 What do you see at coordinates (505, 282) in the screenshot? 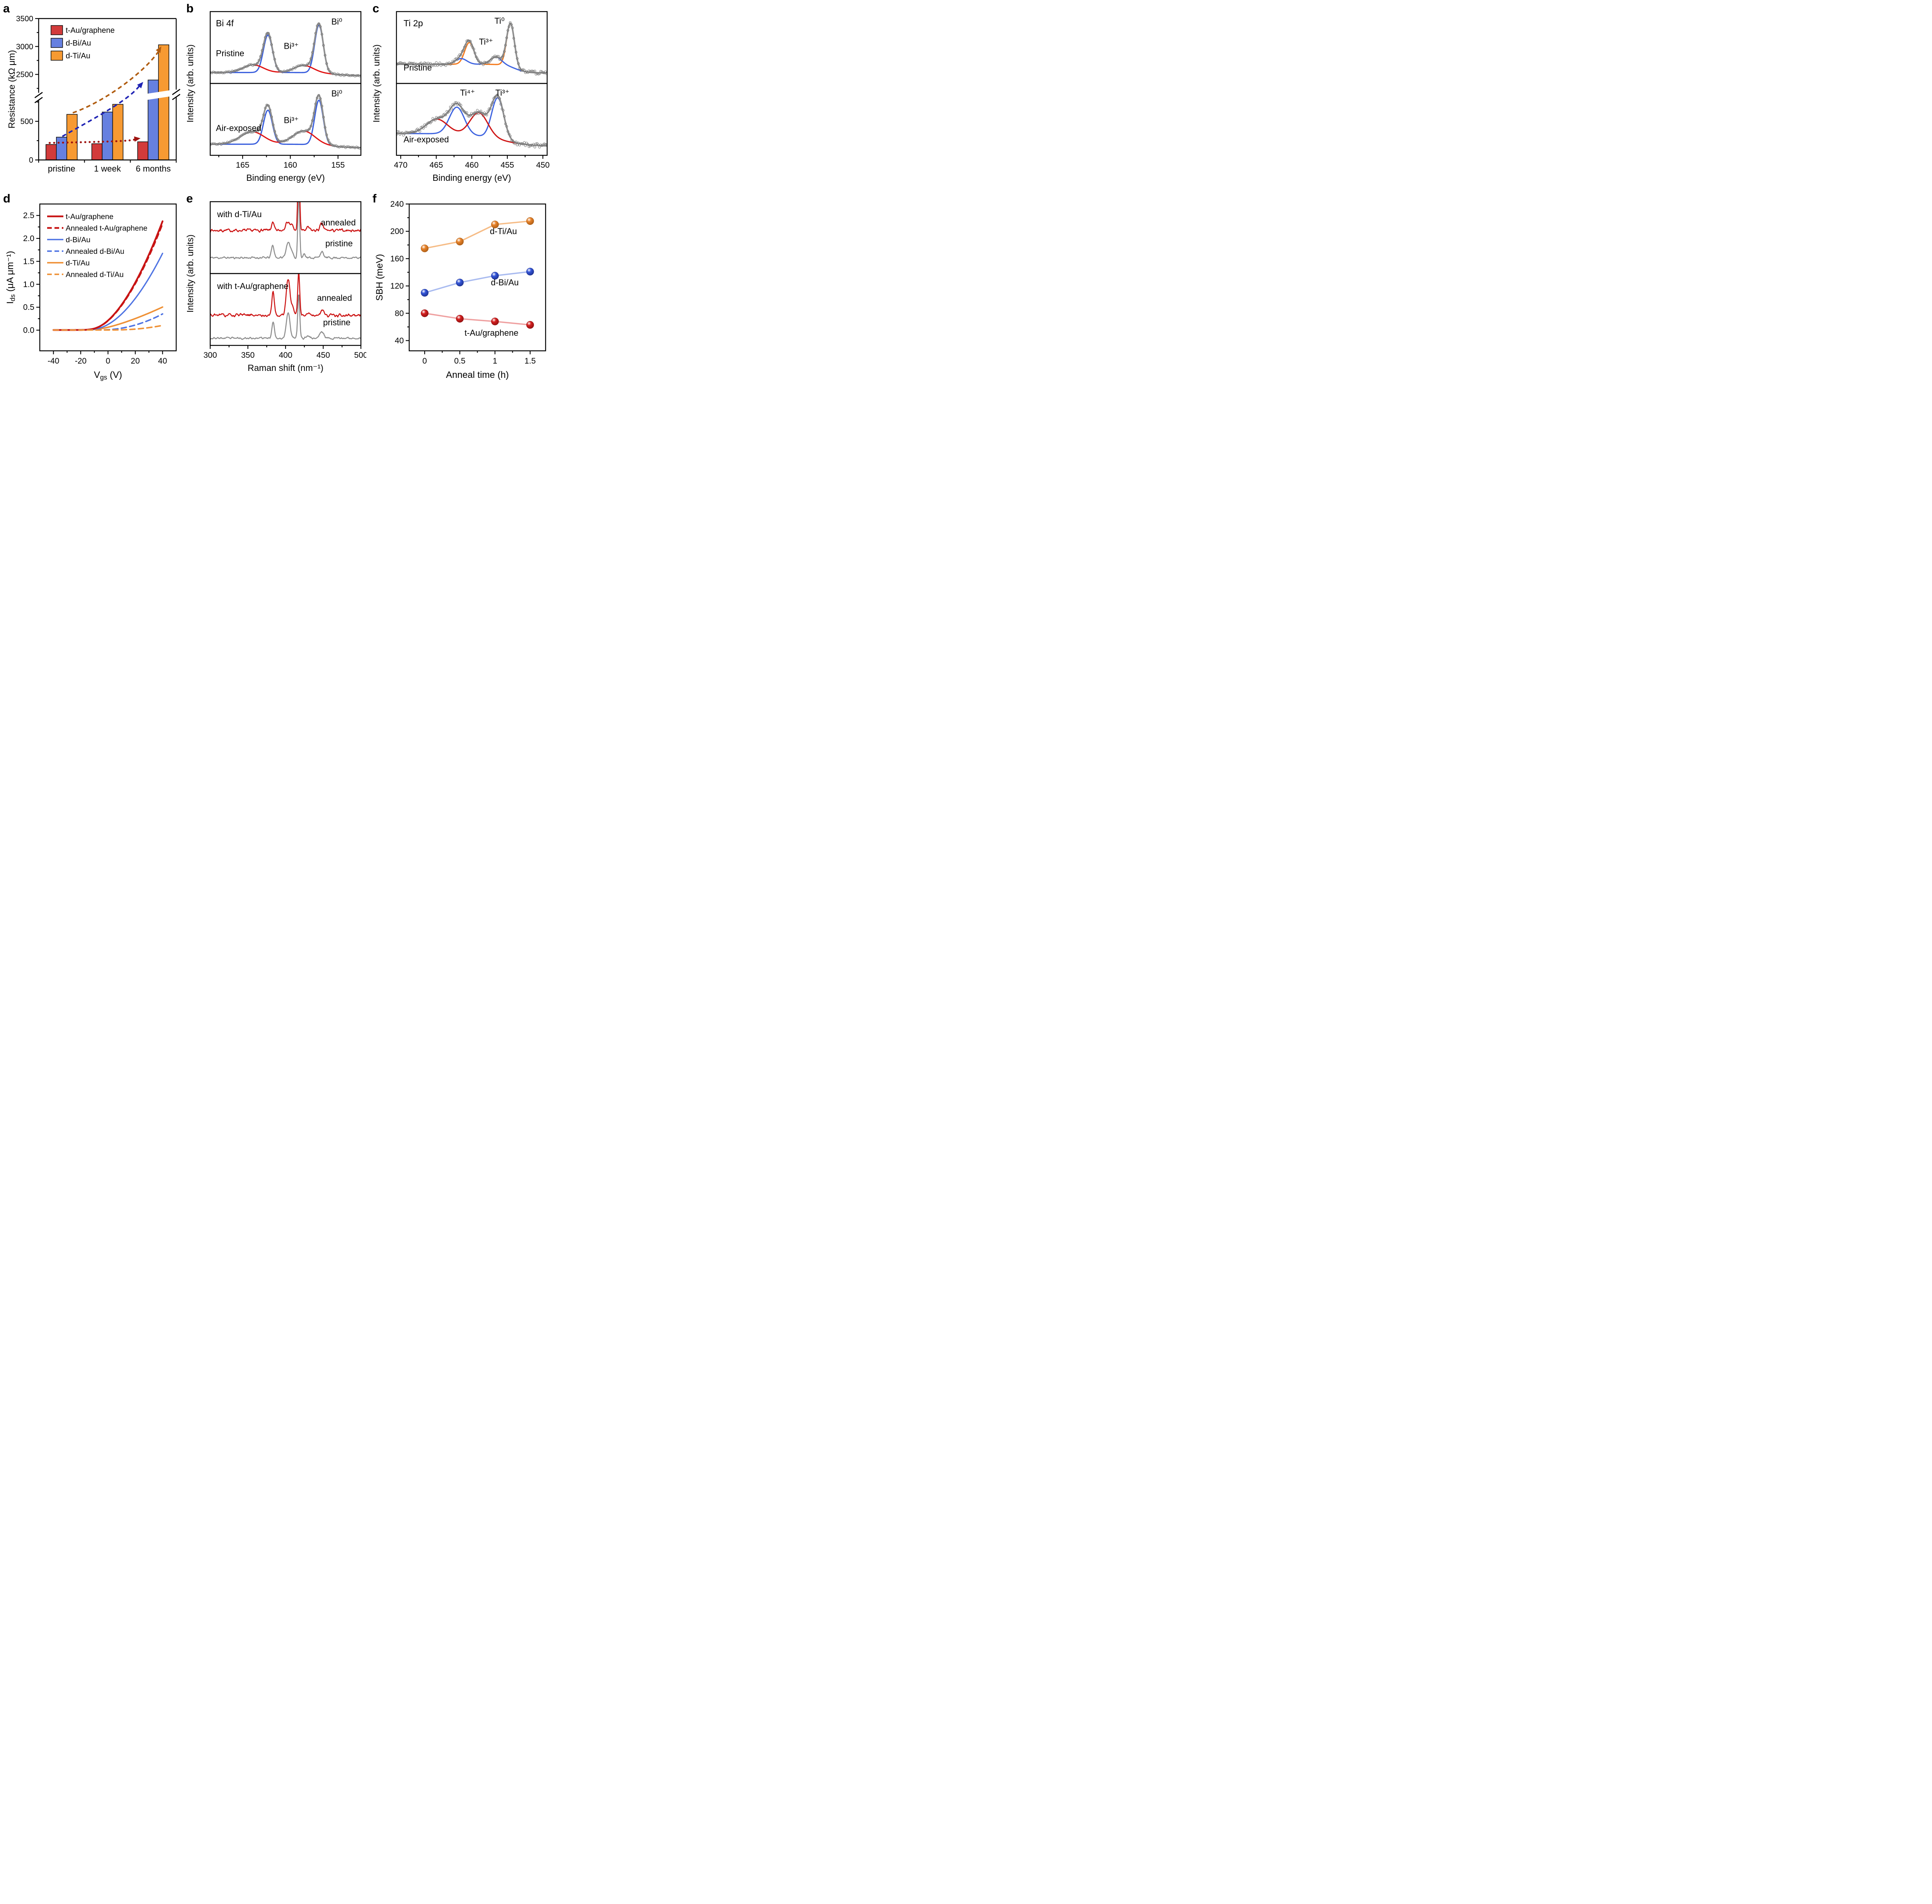
I see `series-label-d-Bi/Au: d-Bi/Au` at bounding box center [505, 282].